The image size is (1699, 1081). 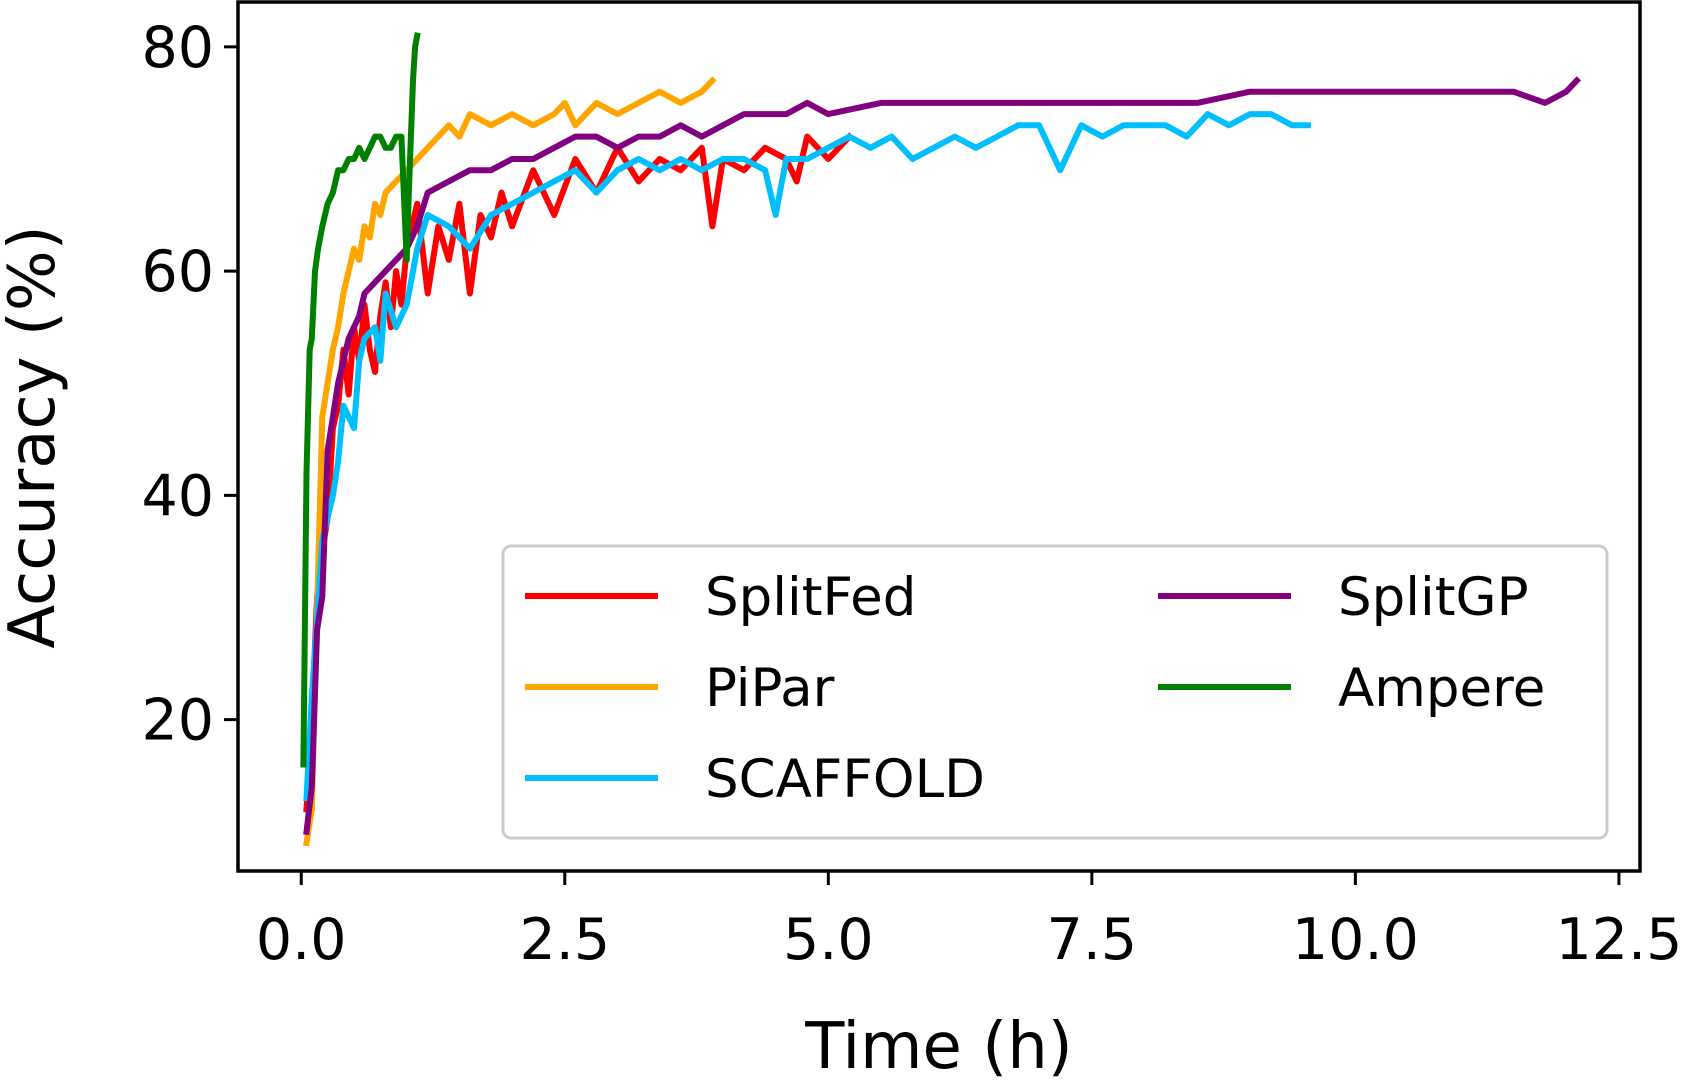 I want to click on legend-label-splitfed: SplitFed, so click(x=810, y=597).